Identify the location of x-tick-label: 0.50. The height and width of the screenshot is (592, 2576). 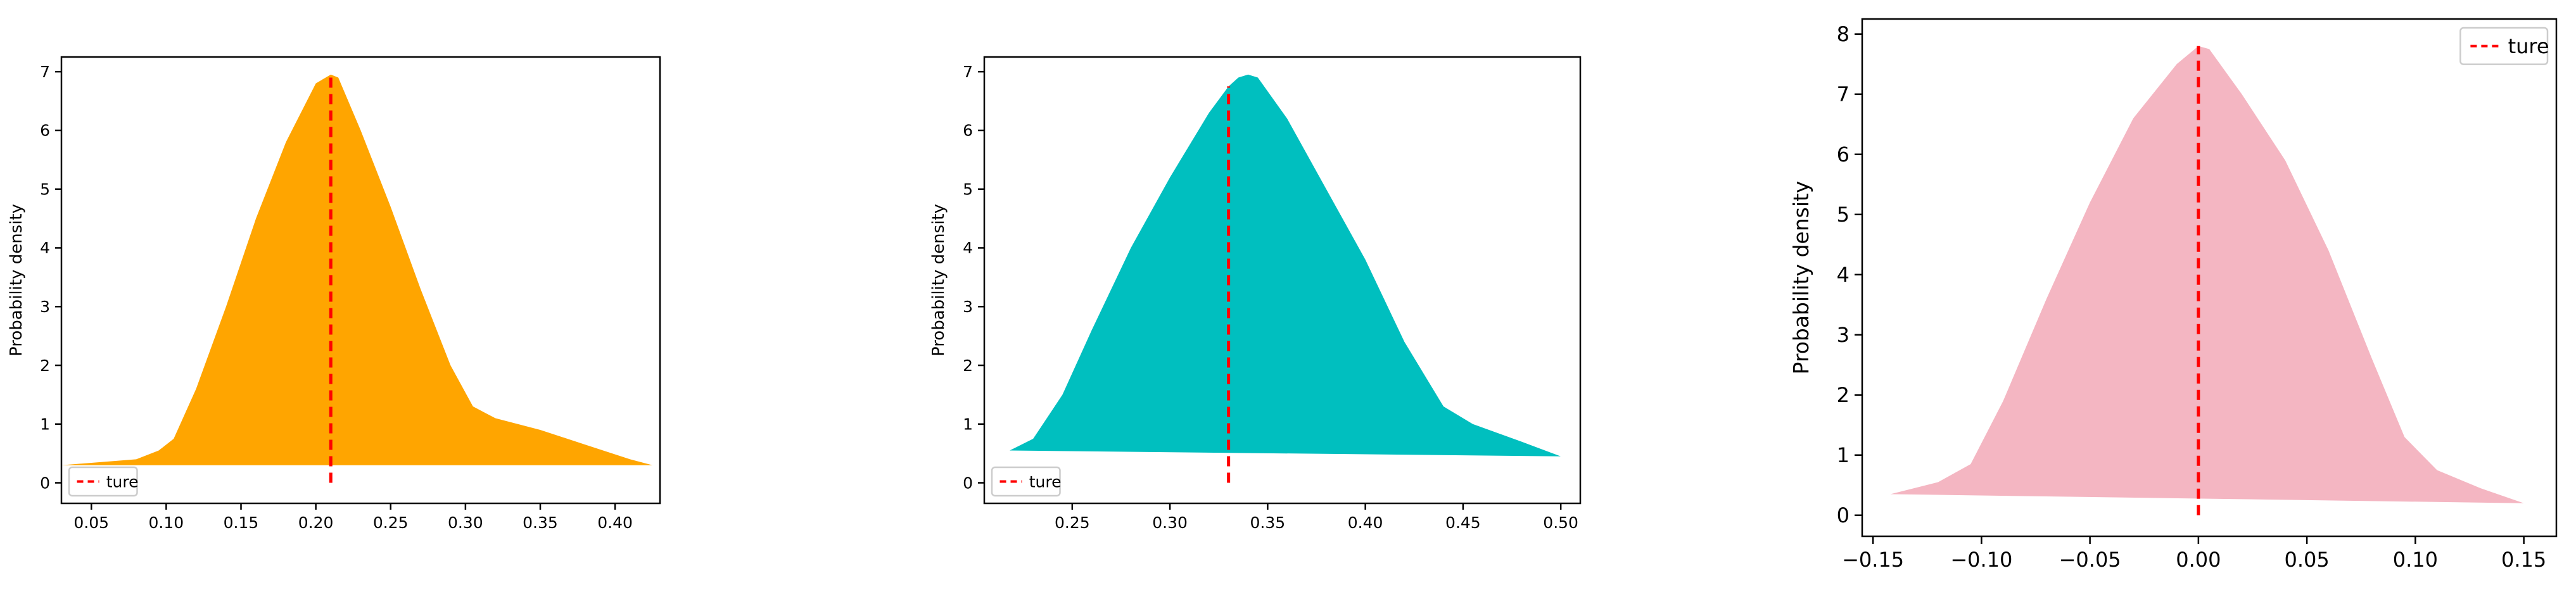
(1560, 522).